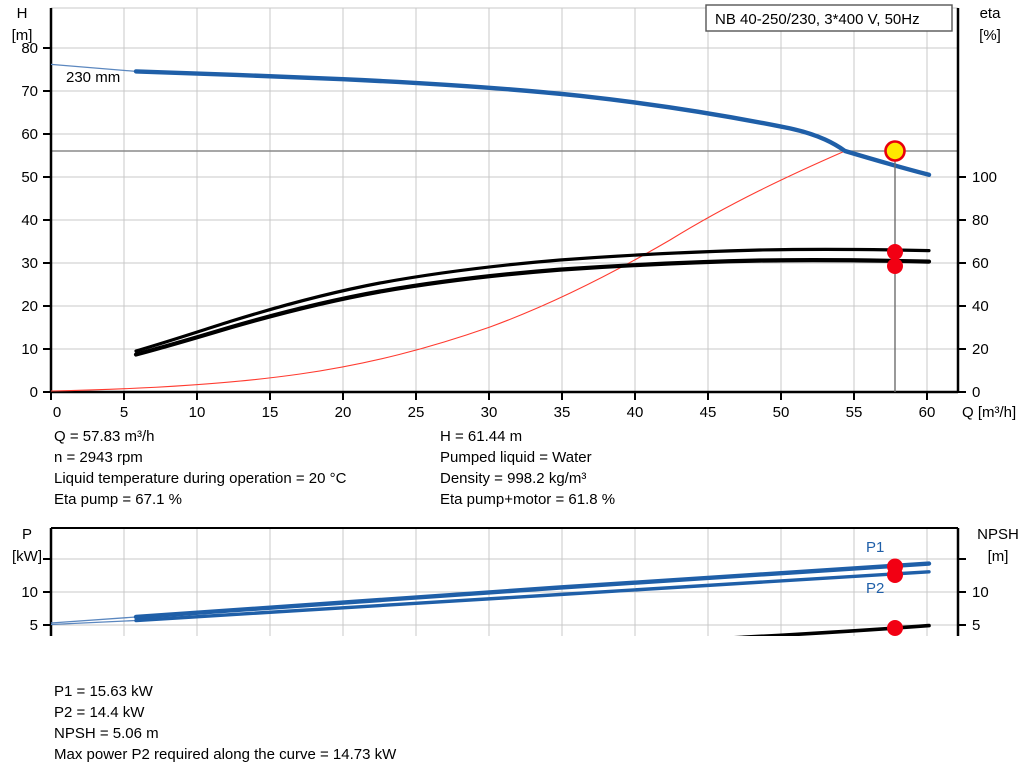  I want to click on bottom-chart-vertical-gridlines, so click(489, 582).